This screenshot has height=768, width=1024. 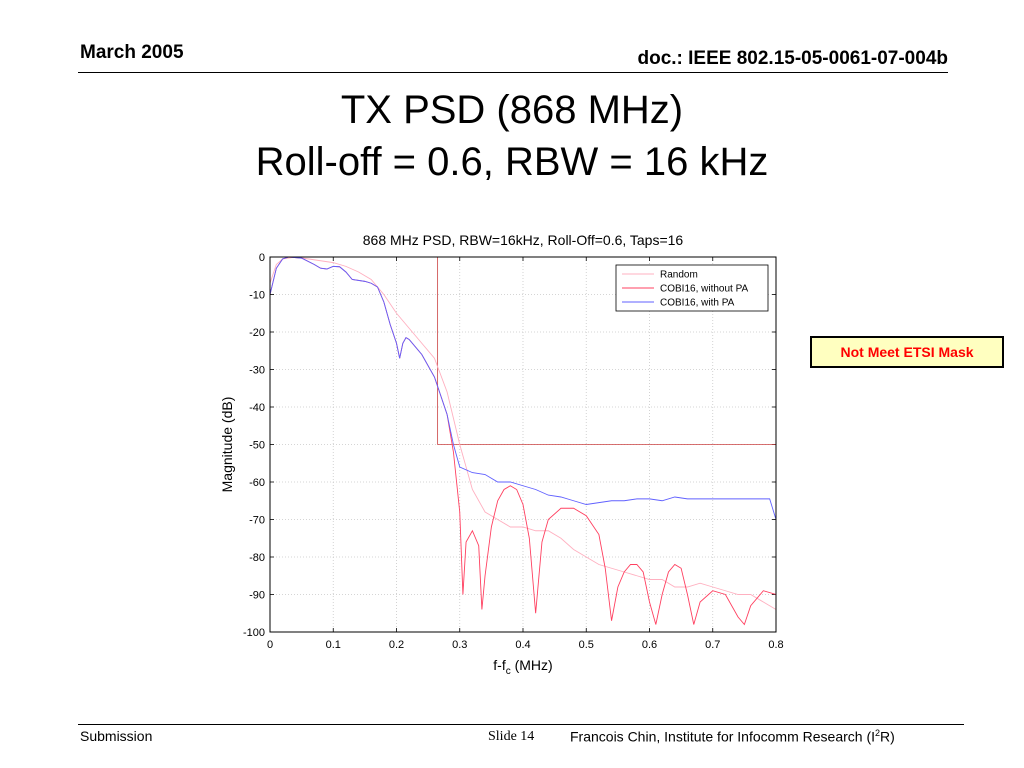 I want to click on y-tick-label: -50, so click(x=257, y=446).